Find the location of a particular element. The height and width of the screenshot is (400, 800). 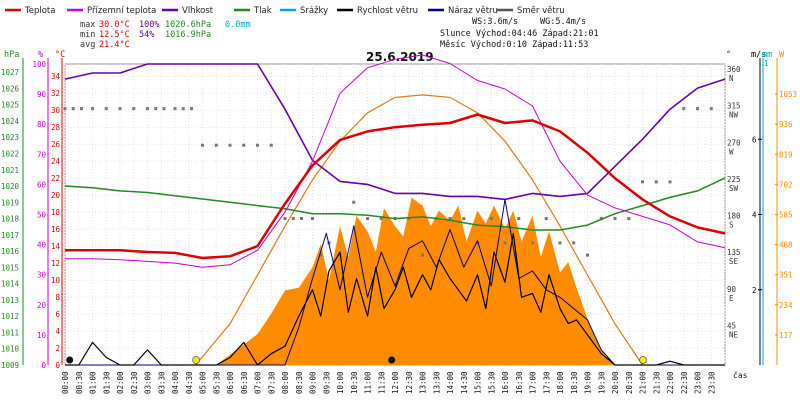

hpa-tick-label: 1010 is located at coordinates (10, 349).